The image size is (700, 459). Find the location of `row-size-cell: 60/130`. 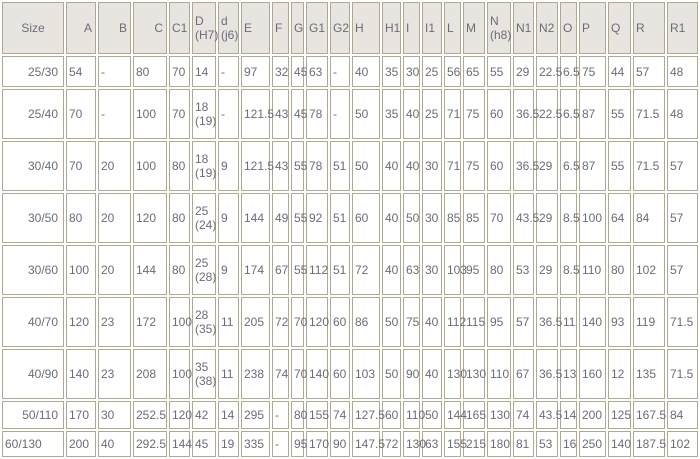

row-size-cell: 60/130 is located at coordinates (33, 444).